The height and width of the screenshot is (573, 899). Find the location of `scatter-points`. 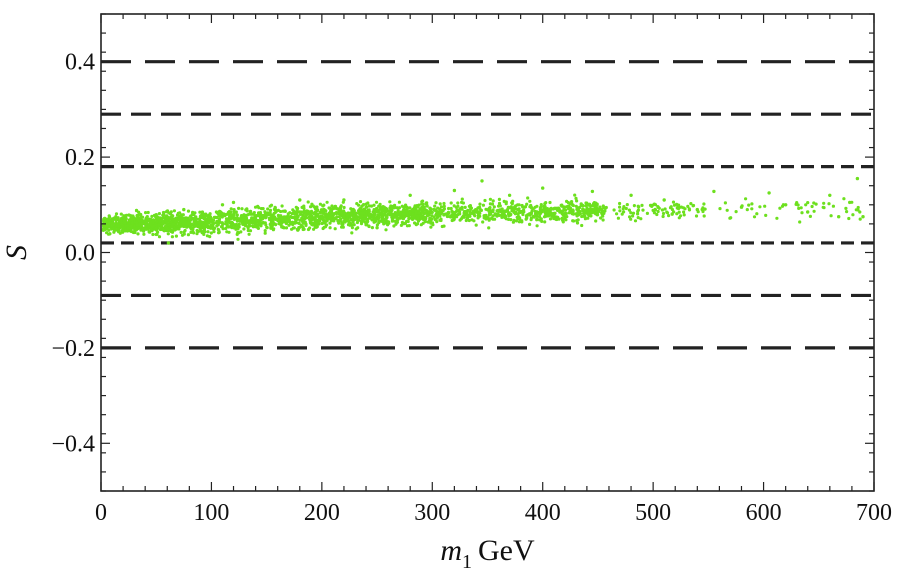

scatter-points is located at coordinates (483, 210).